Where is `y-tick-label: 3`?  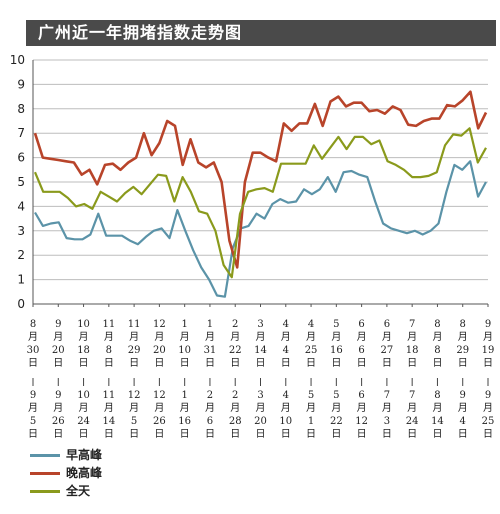
y-tick-label: 3 is located at coordinates (21, 231).